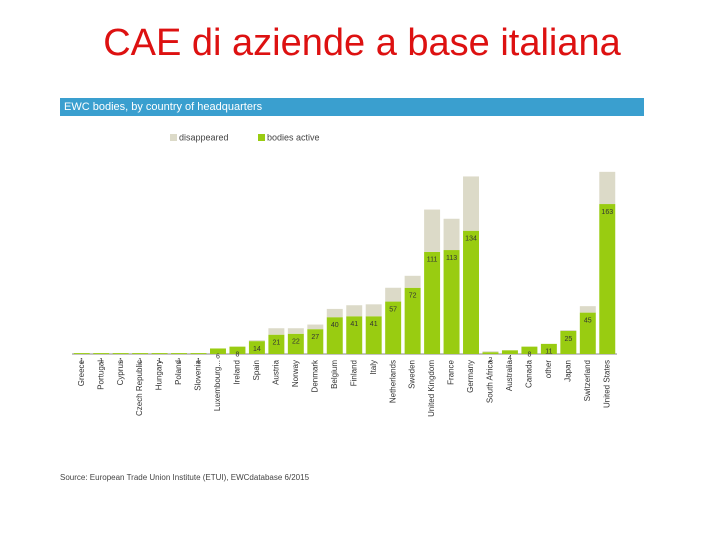 This screenshot has width=720, height=540. I want to click on data-label: 2, so click(491, 360).